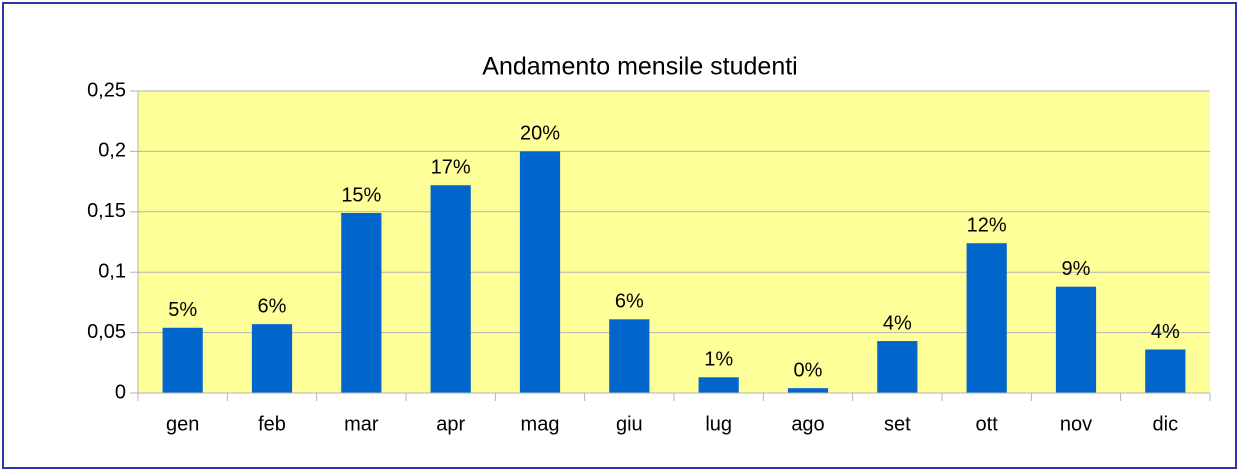  What do you see at coordinates (1166, 424) in the screenshot?
I see `x-tick-label: dic` at bounding box center [1166, 424].